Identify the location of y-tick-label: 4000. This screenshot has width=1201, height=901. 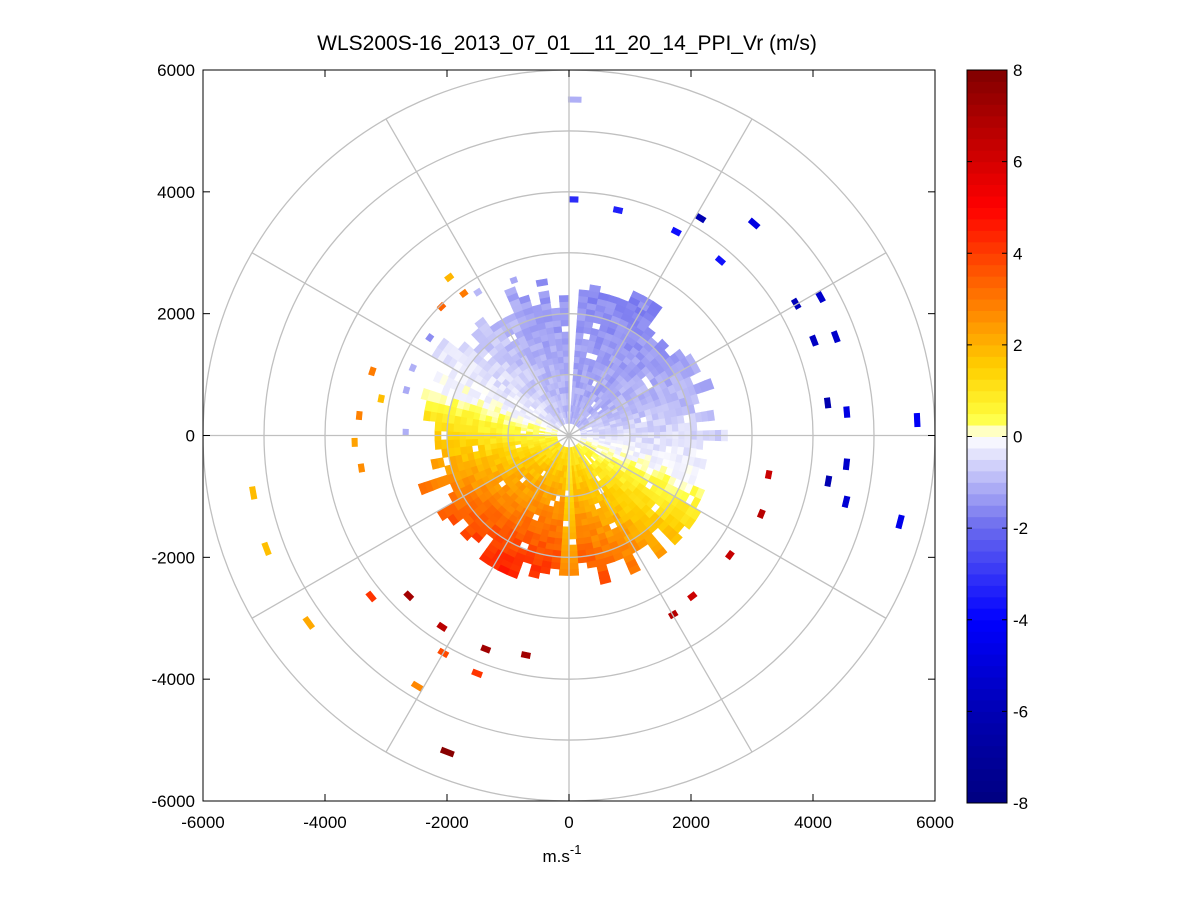
(176, 192).